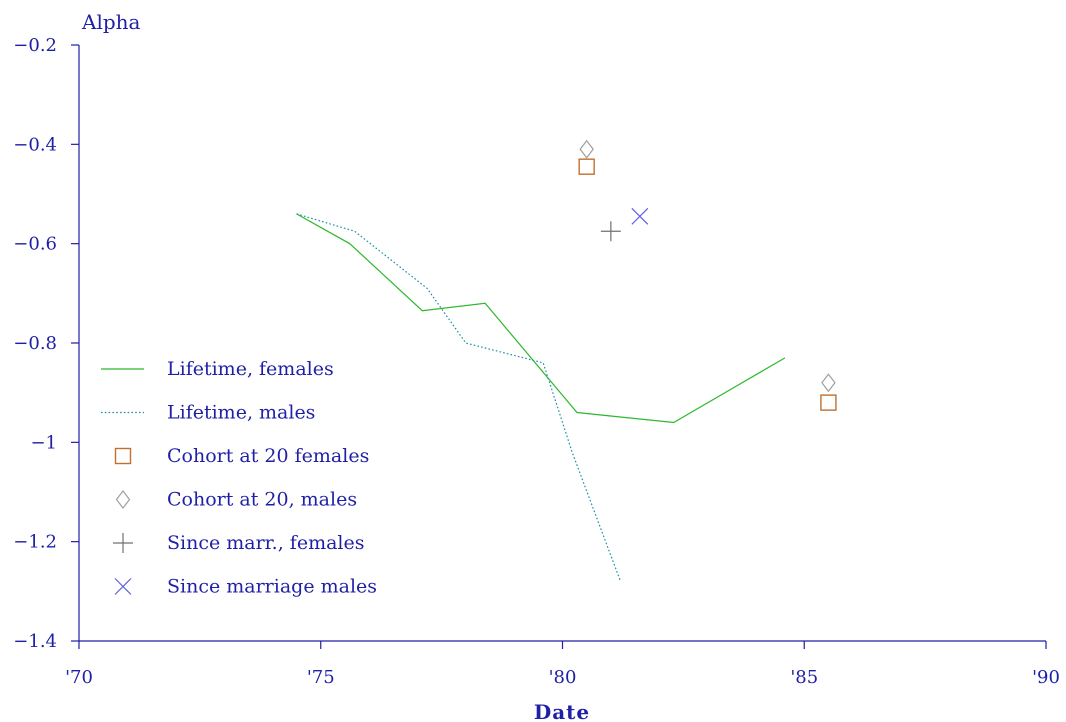  Describe the element at coordinates (35, 641) in the screenshot. I see `y-tick-label: −1.4` at that location.